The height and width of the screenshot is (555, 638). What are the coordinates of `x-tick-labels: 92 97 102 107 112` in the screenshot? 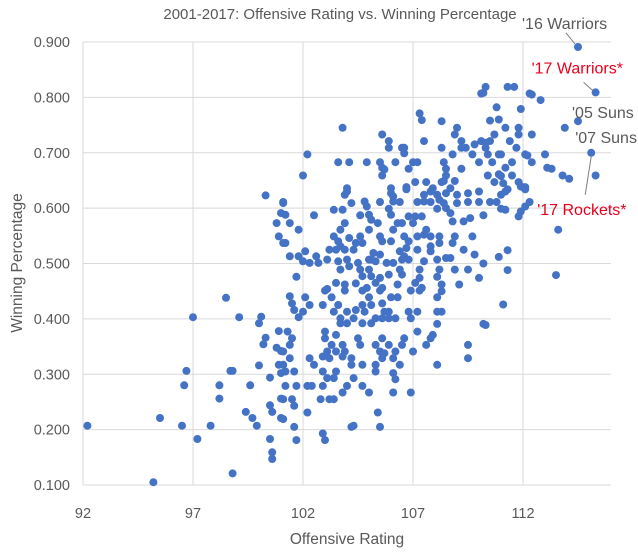 It's located at (305, 514).